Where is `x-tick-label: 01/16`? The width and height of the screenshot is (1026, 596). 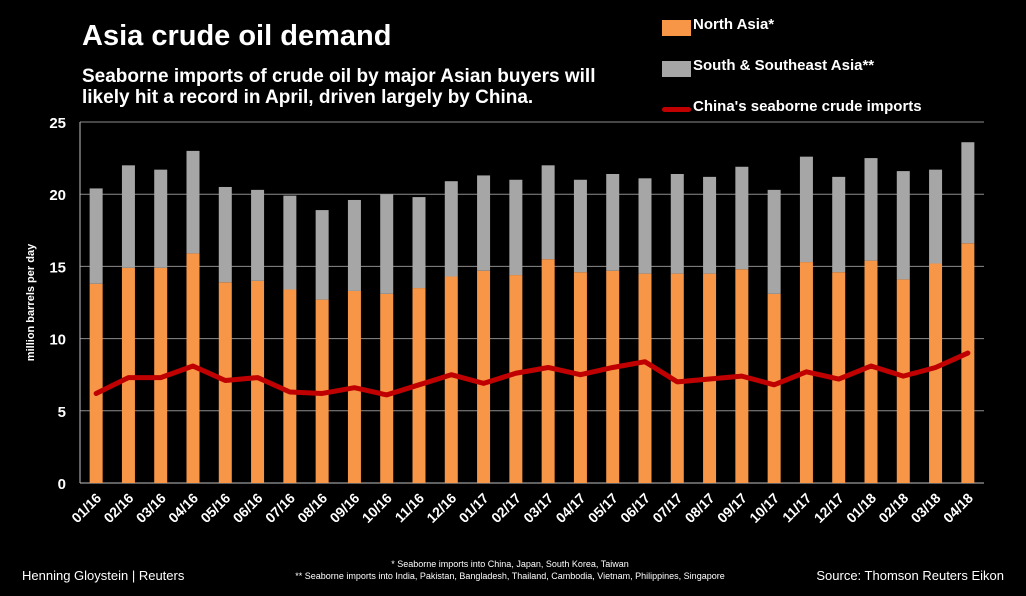
x-tick-label: 01/16 is located at coordinates (86, 508).